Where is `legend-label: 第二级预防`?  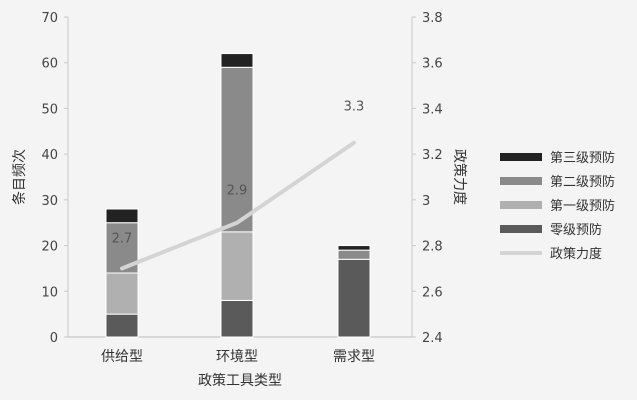 legend-label: 第二级预防 is located at coordinates (582, 182).